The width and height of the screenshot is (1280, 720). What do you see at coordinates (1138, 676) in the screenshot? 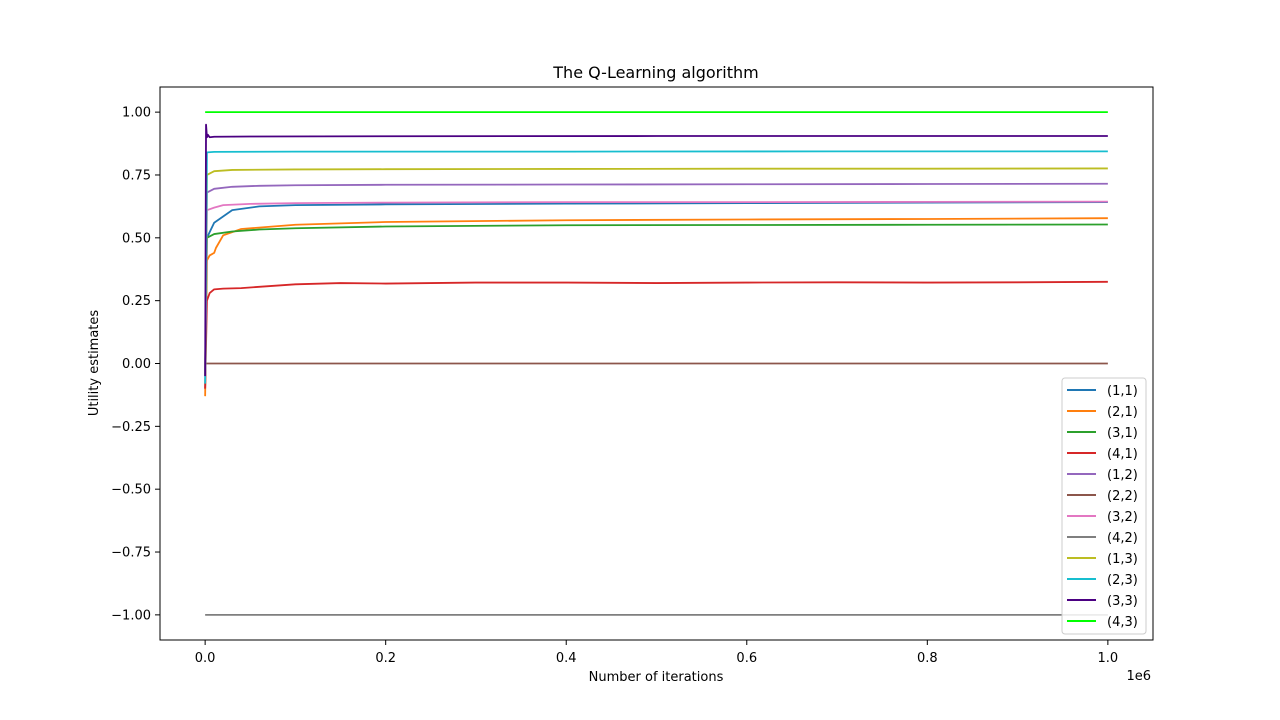
I see `x-axis-offset-label: 1e6` at bounding box center [1138, 676].